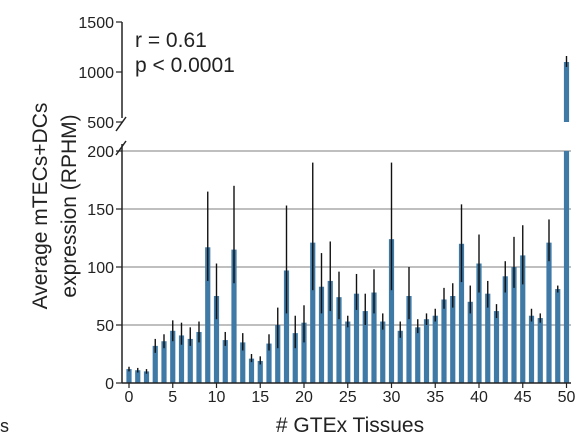 Image resolution: width=587 pixels, height=441 pixels. What do you see at coordinates (109, 384) in the screenshot?
I see `y-tick-label: 0` at bounding box center [109, 384].